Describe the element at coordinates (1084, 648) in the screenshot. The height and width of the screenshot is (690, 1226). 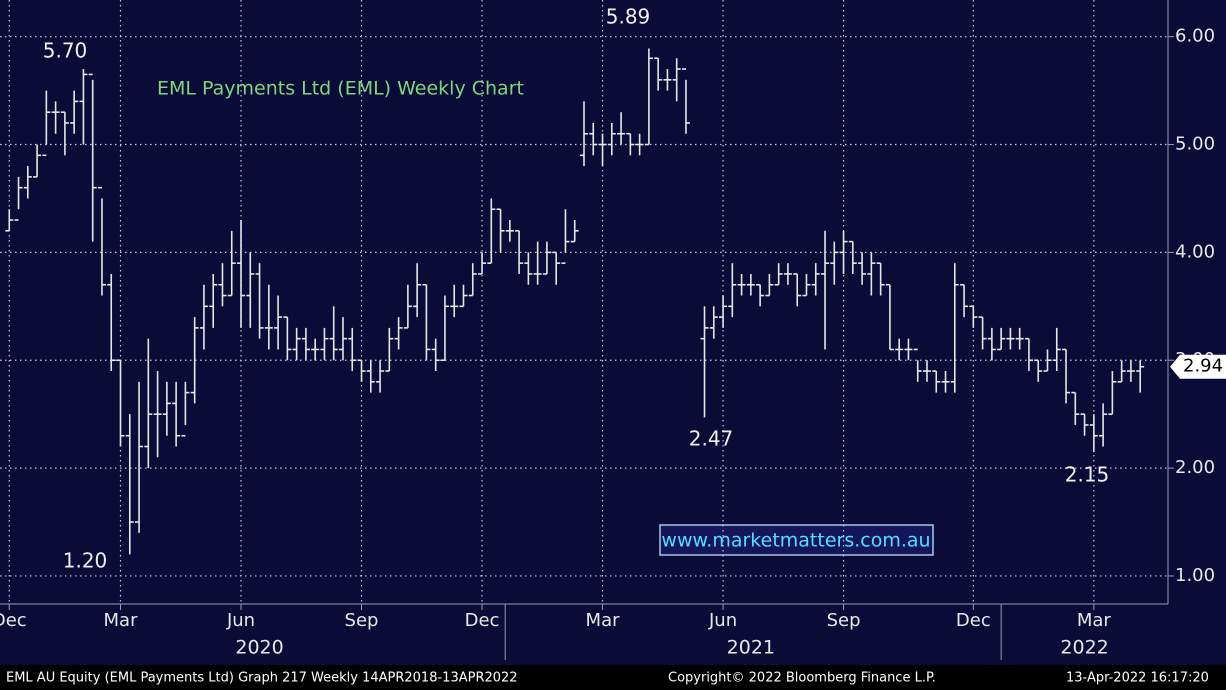
I see `year-label: 2022` at that location.